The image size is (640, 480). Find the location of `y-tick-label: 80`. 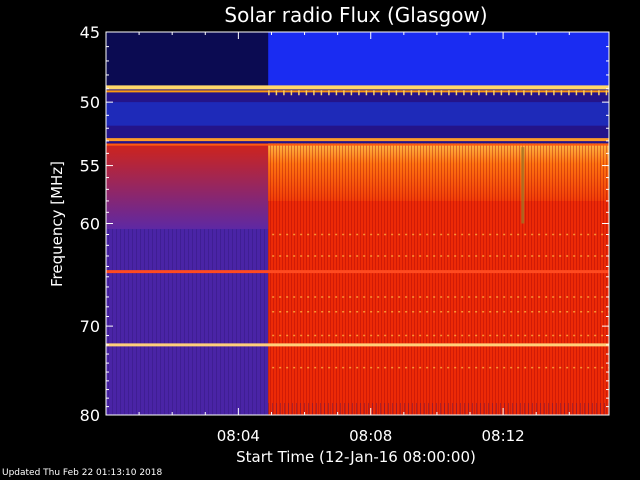

y-tick-label: 80 is located at coordinates (90, 415).